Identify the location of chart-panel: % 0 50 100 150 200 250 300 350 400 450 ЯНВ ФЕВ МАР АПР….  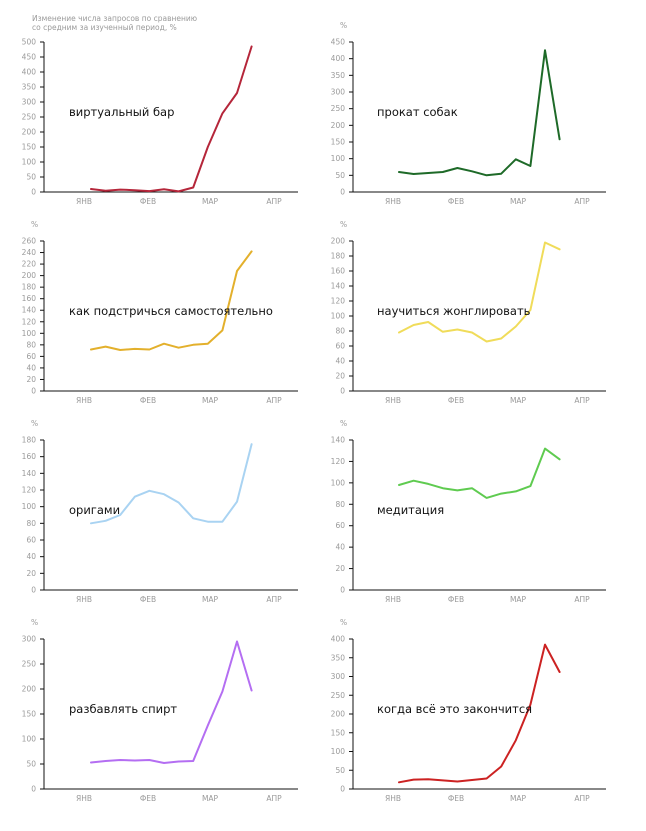
(468, 113).